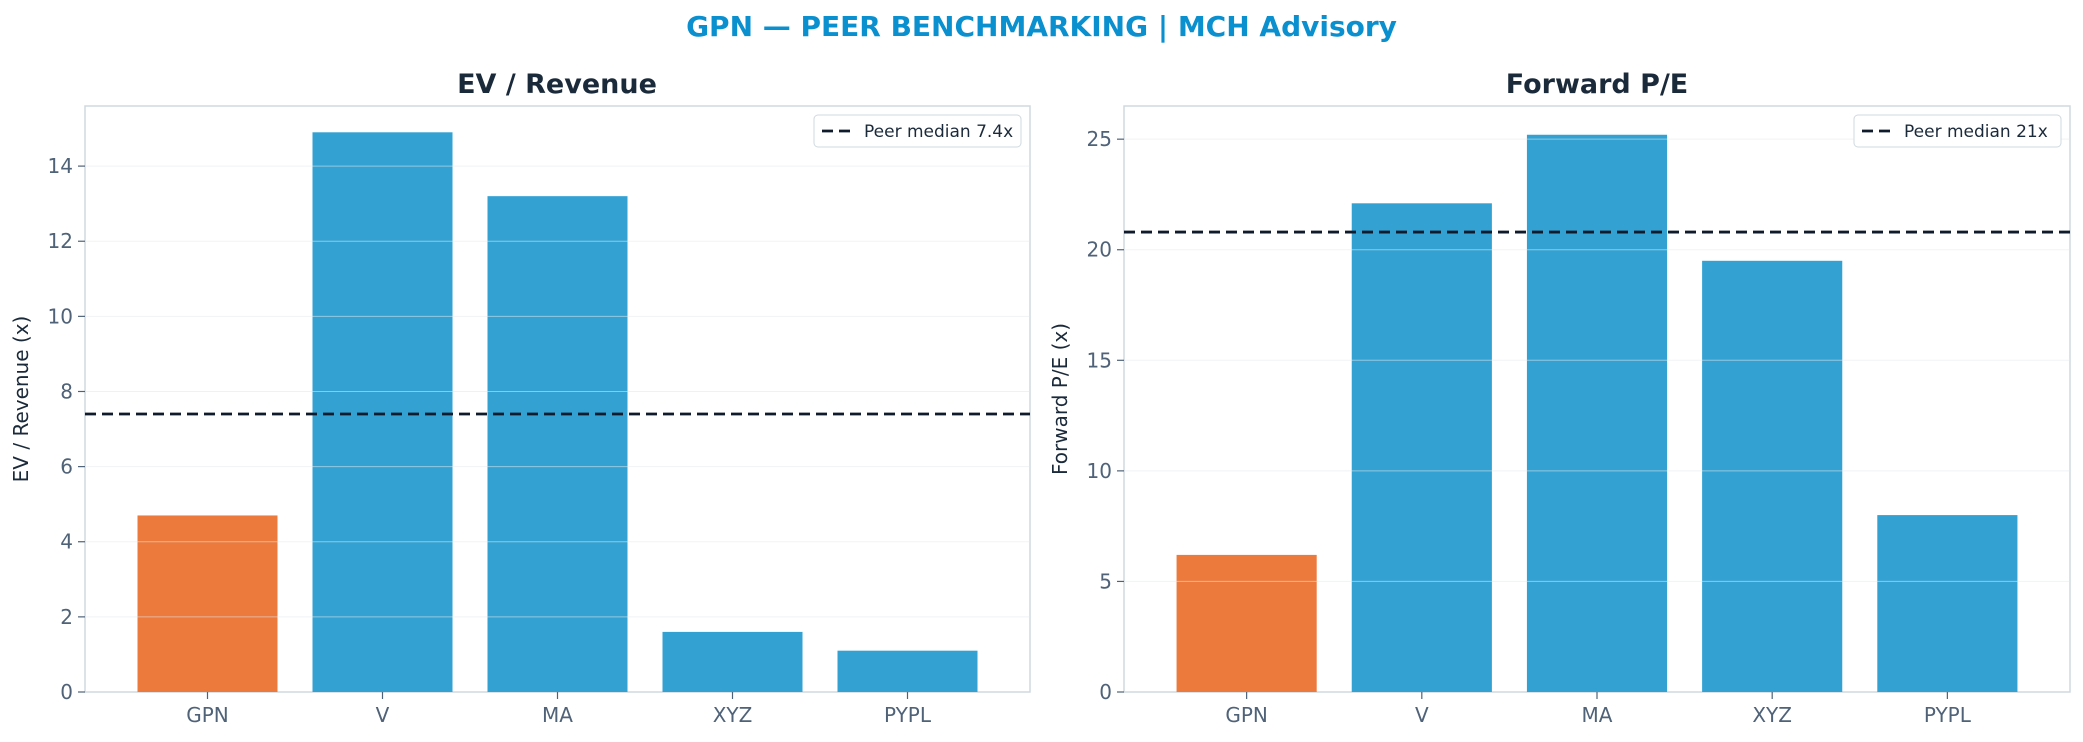 The image size is (2083, 742). I want to click on y-axis-label: Forward P/E (x), so click(1060, 399).